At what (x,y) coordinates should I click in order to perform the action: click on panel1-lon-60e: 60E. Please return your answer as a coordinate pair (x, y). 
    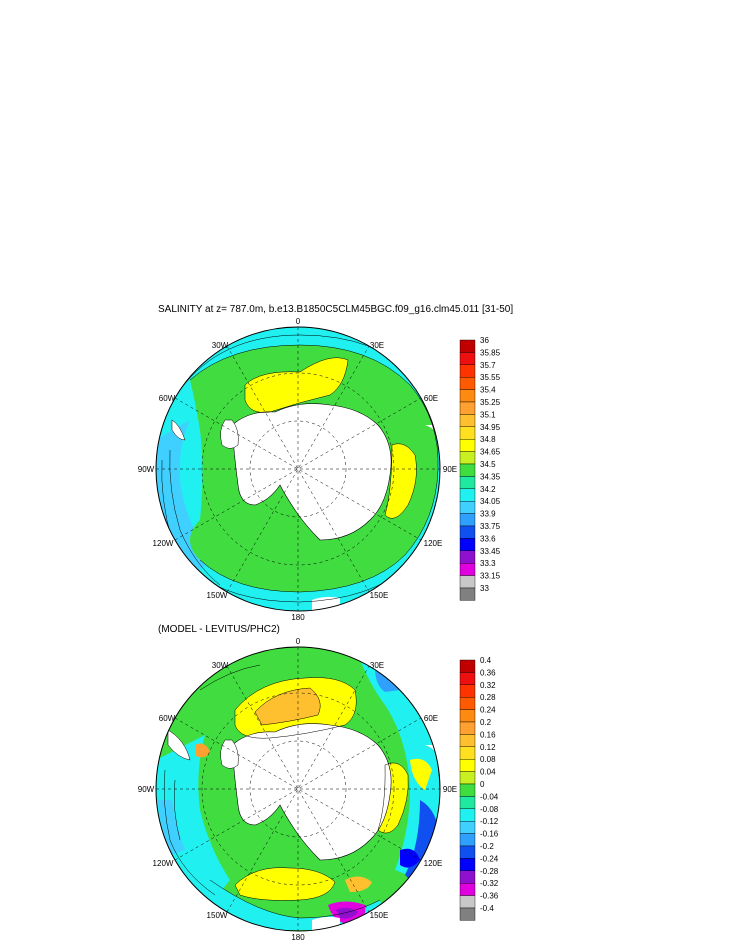
    Looking at the image, I should click on (431, 398).